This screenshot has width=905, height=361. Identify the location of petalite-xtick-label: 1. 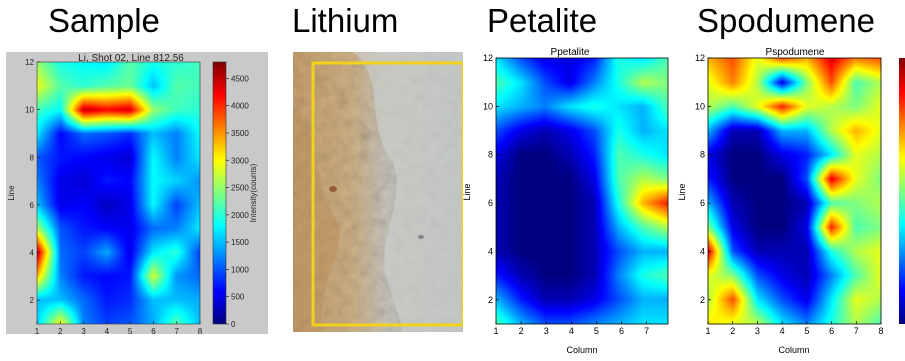
(495, 331).